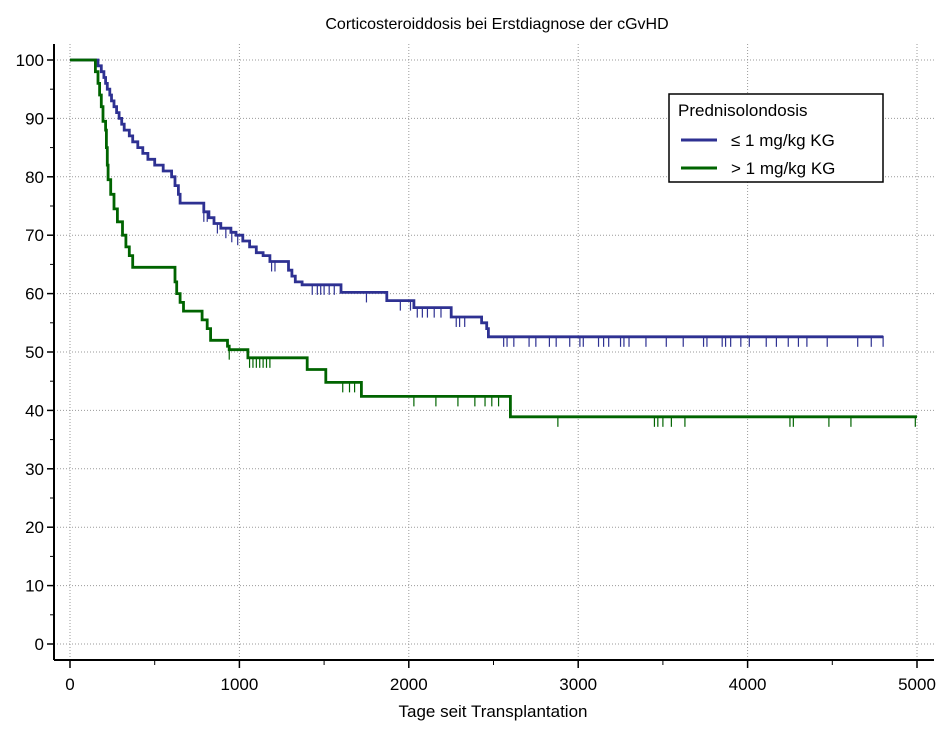  I want to click on legend-label-series-2: > 1 mg/kg KG, so click(783, 168).